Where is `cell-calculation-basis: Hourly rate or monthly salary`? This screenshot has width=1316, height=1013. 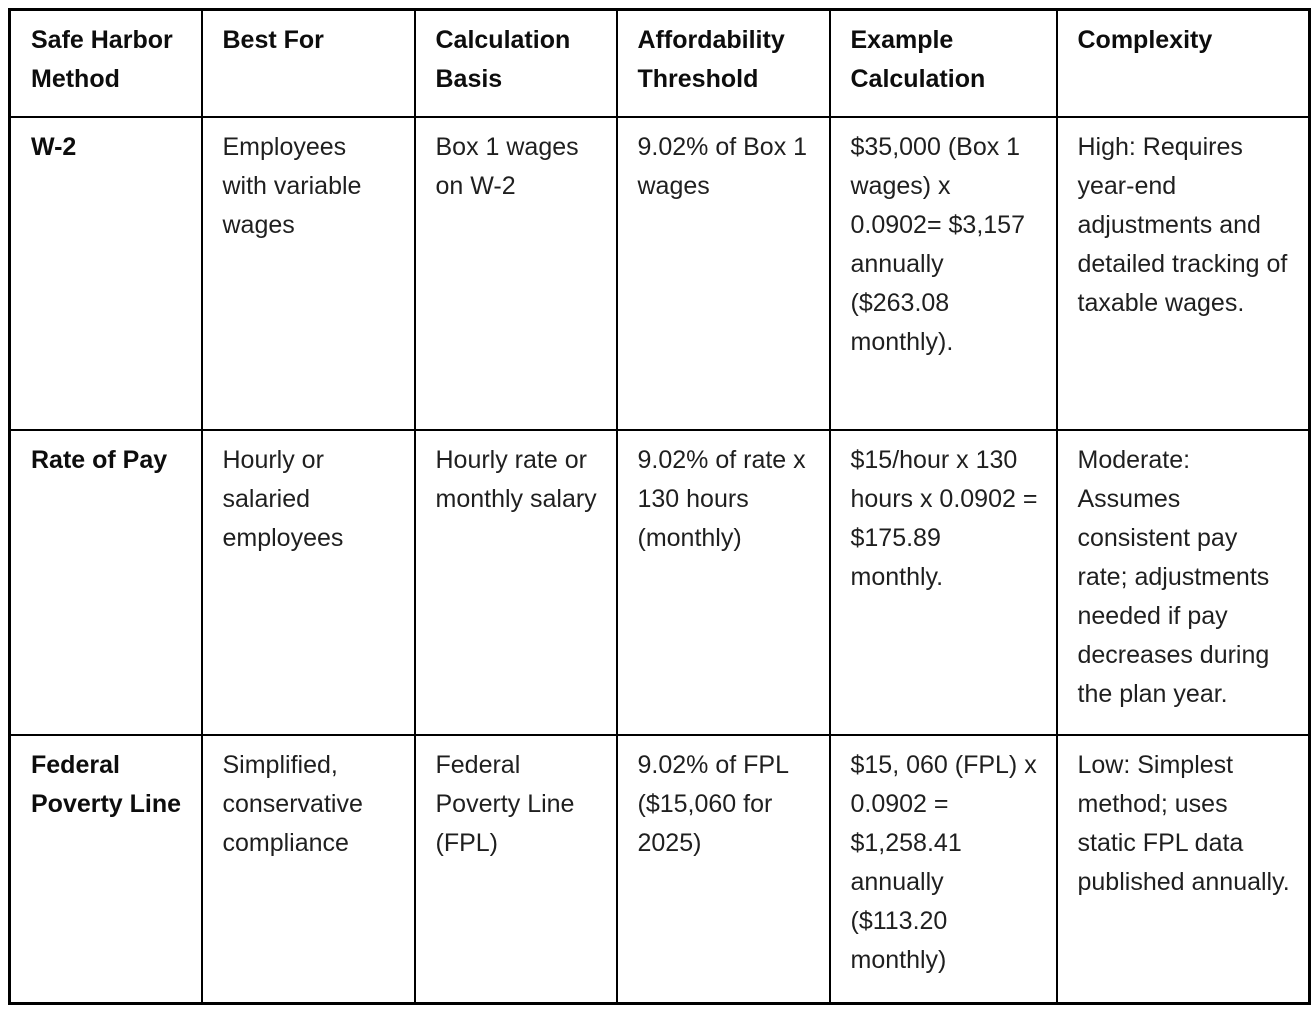
cell-calculation-basis: Hourly rate or monthly salary is located at coordinates (515, 582).